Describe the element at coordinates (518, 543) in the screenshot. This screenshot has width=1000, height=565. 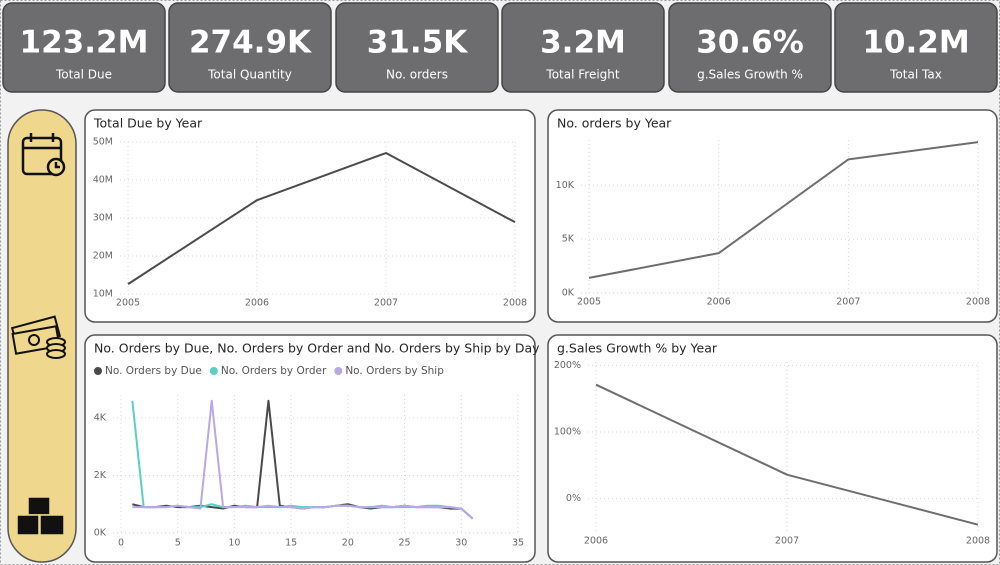
I see `x-tick-label: 35` at that location.